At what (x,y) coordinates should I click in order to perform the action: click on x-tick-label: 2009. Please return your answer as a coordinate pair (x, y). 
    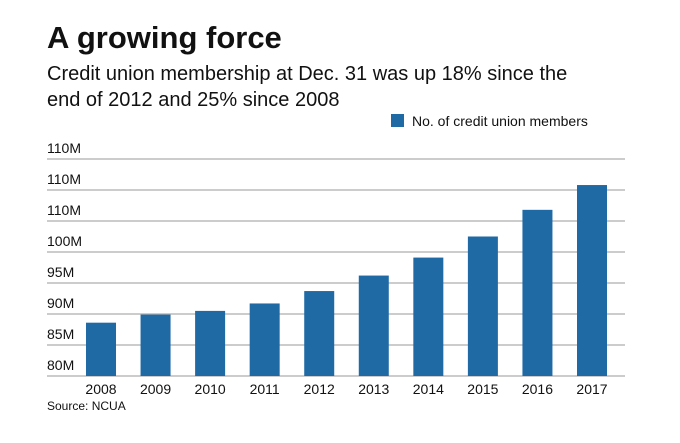
    Looking at the image, I should click on (155, 389).